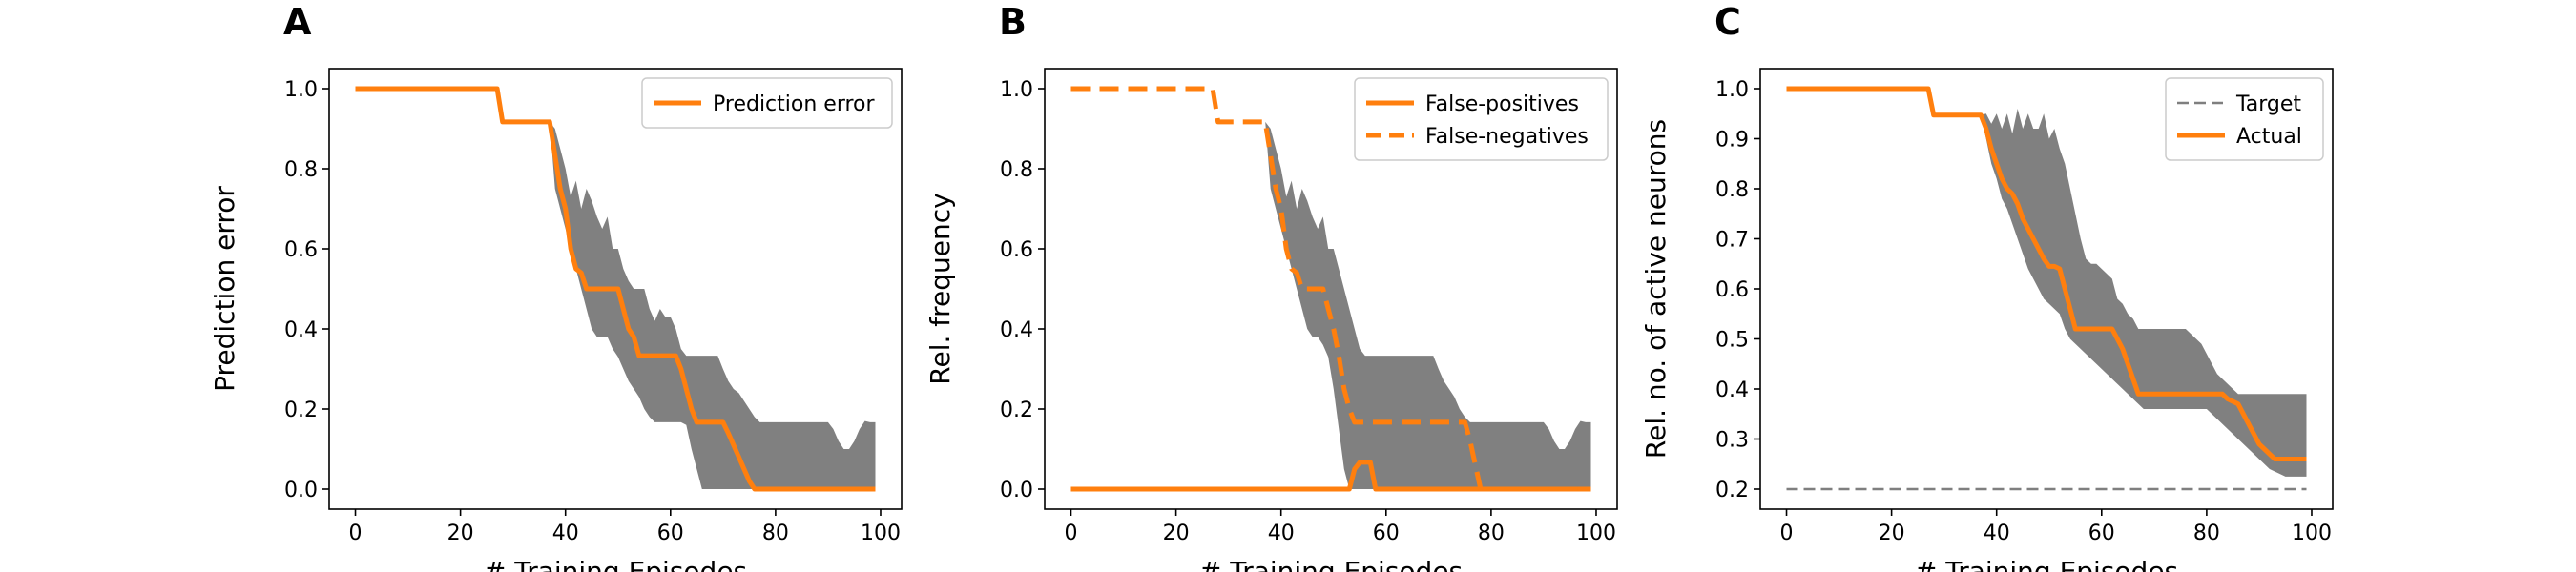 The width and height of the screenshot is (2576, 572). I want to click on actual-line, so click(2046, 273).